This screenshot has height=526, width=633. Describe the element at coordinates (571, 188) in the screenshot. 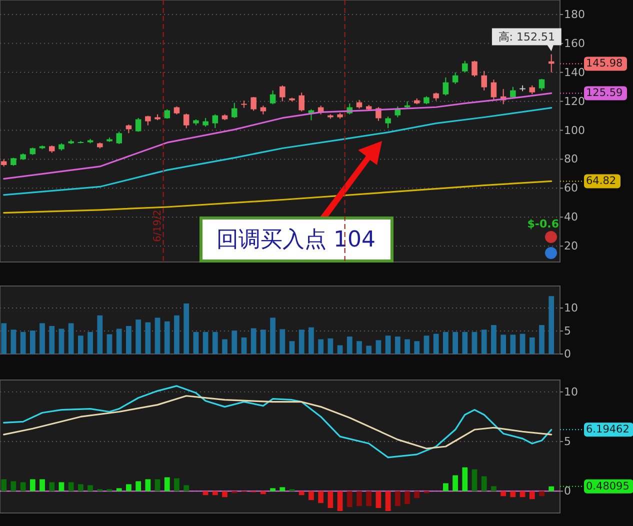

I see `y-tick-label: 60` at that location.